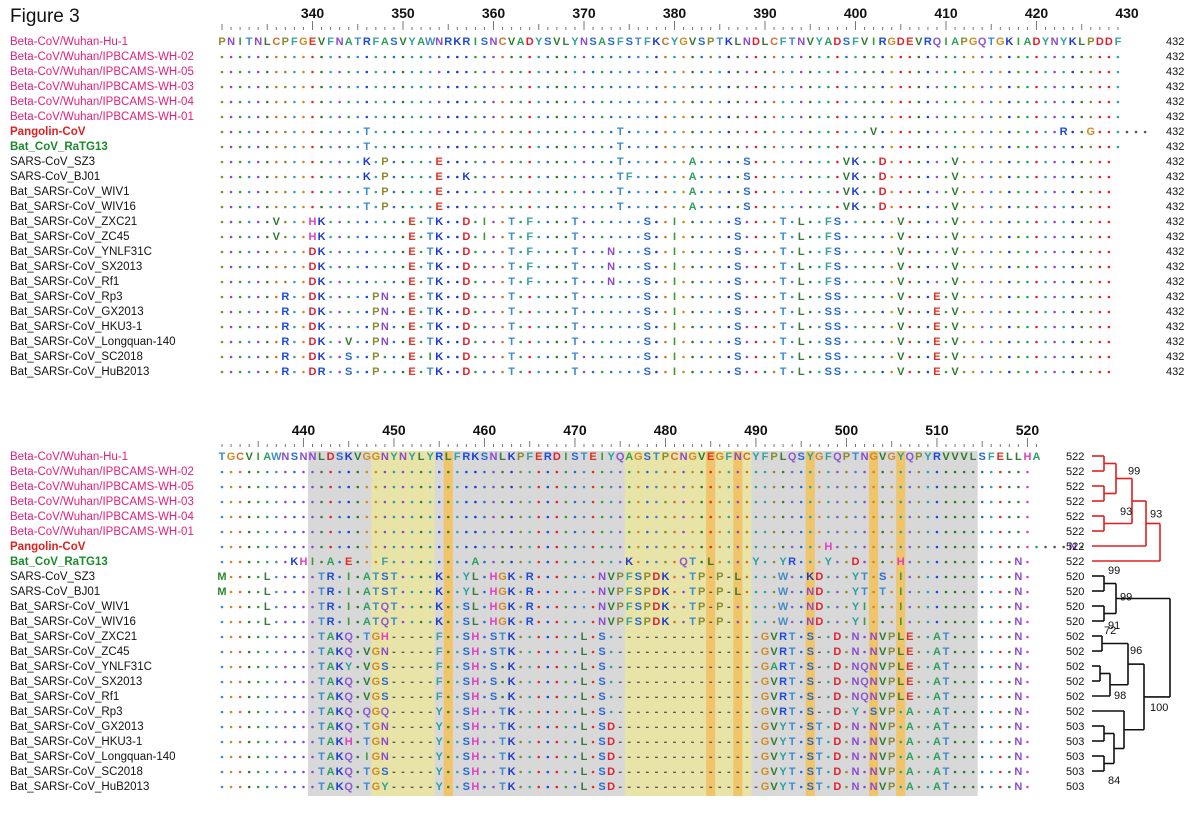  Describe the element at coordinates (584, 42) in the screenshot. I see `residue: N` at that location.